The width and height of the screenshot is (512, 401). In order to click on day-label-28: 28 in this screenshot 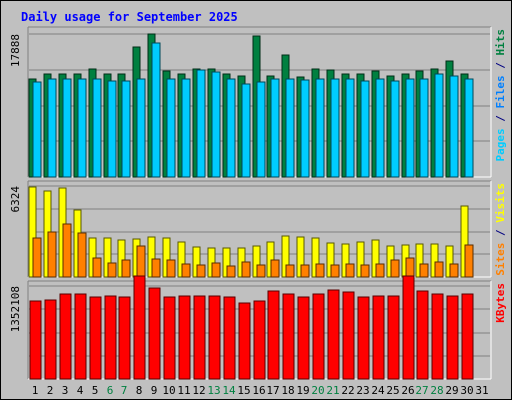, I will do `click(436, 390)`.